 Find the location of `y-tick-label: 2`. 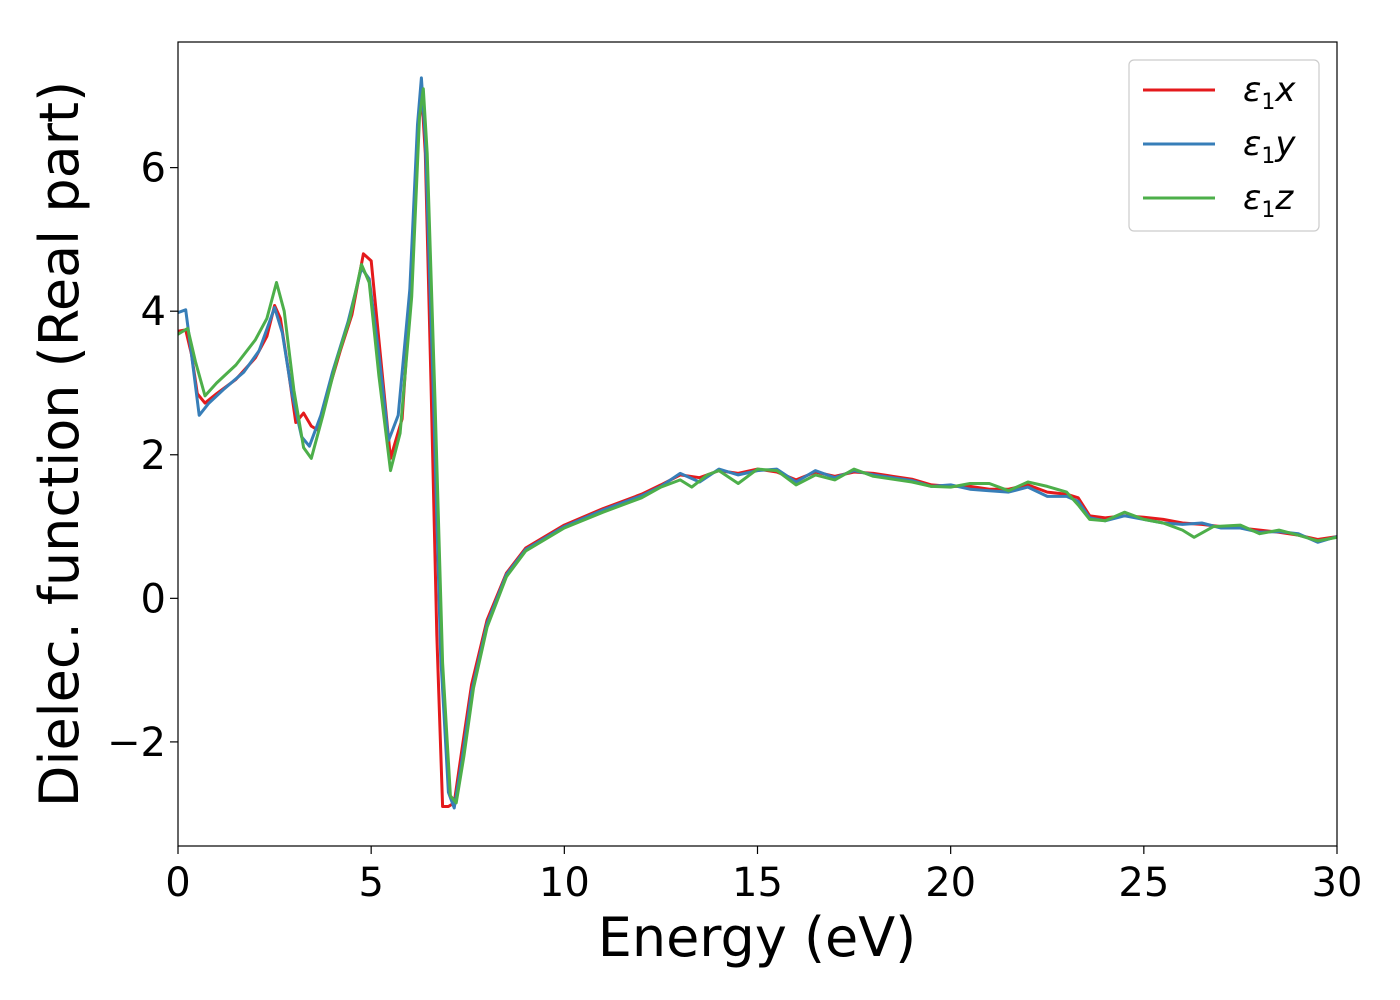

y-tick-label: 2 is located at coordinates (153, 456).